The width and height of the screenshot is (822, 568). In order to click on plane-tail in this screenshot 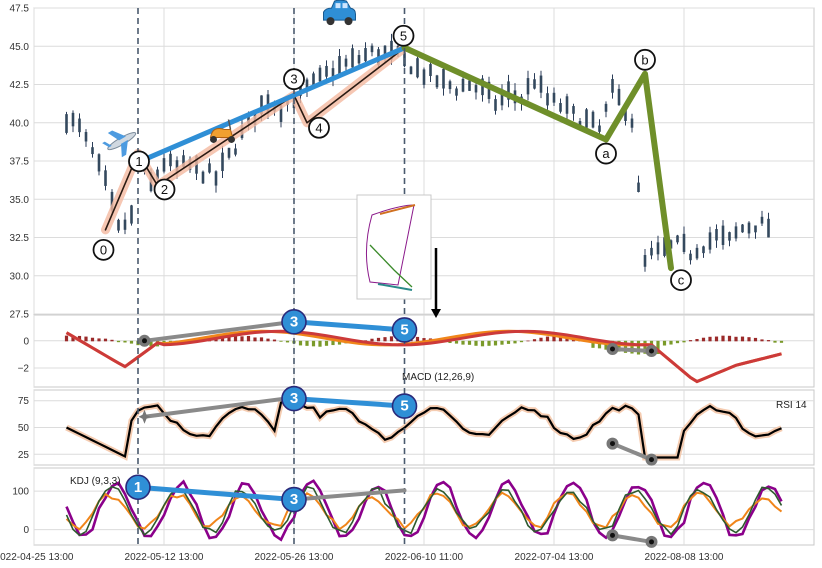, I will do `click(107, 144)`.